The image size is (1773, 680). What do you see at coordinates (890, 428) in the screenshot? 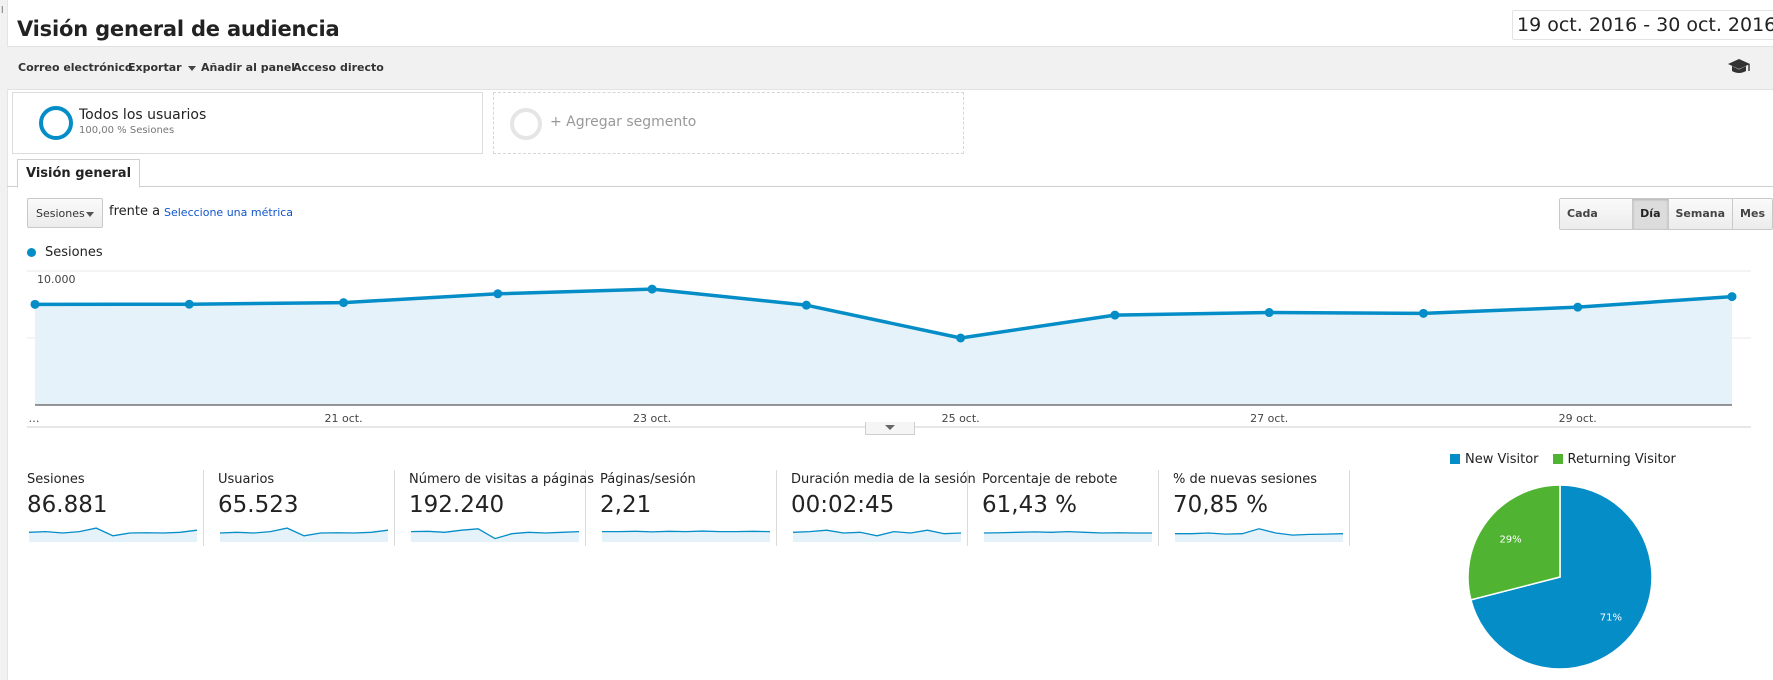
I see `chart-collapse-handle` at bounding box center [890, 428].